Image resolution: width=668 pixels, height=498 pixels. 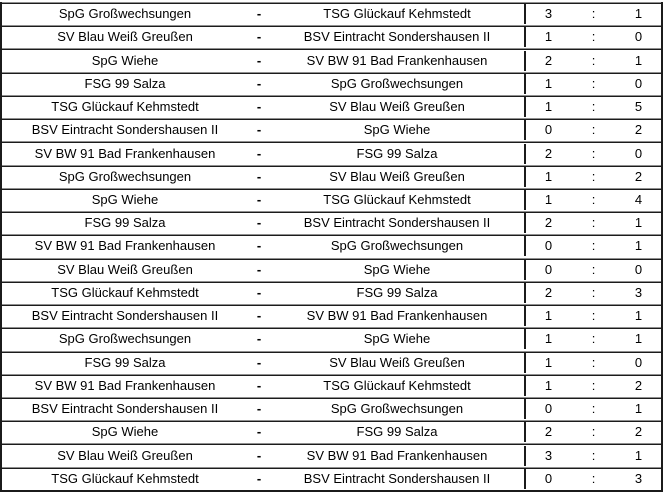 I want to click on away-team-label: SpG Großwechsungen, so click(x=397, y=83).